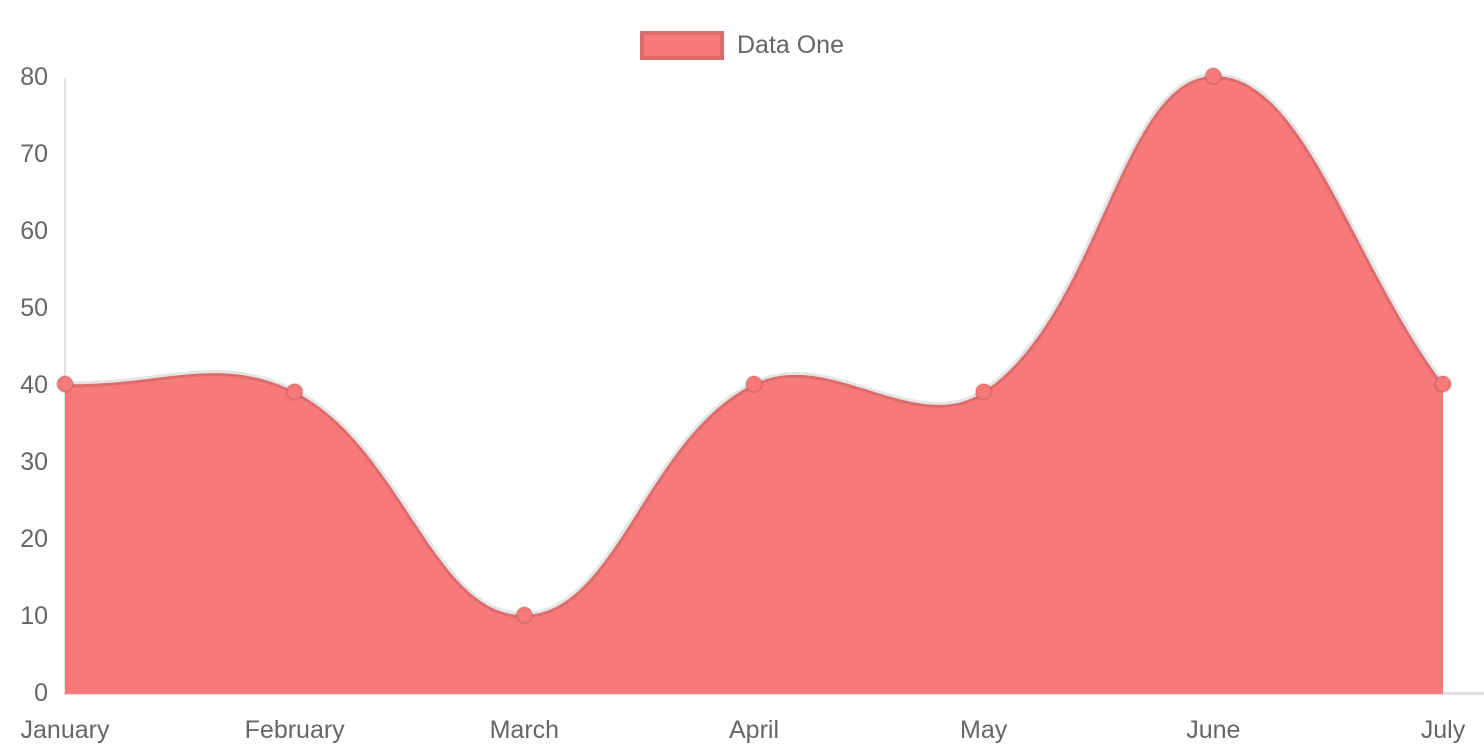  I want to click on y-tick-label-30: 30, so click(34, 462).